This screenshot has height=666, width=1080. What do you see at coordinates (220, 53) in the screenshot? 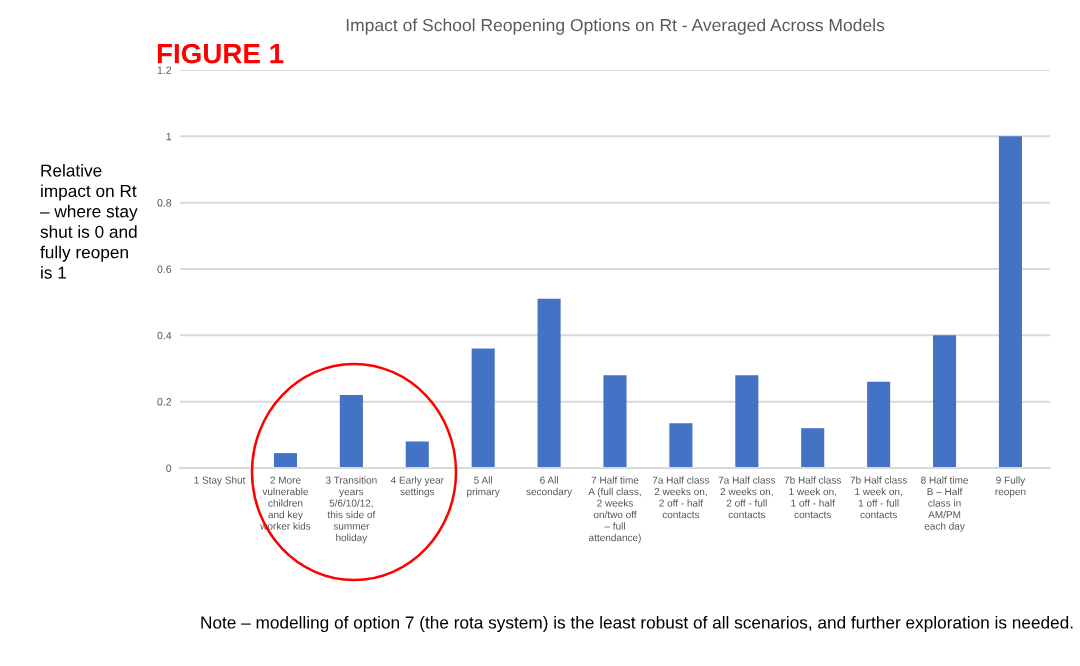
I see `caption: FIGURE 1` at bounding box center [220, 53].